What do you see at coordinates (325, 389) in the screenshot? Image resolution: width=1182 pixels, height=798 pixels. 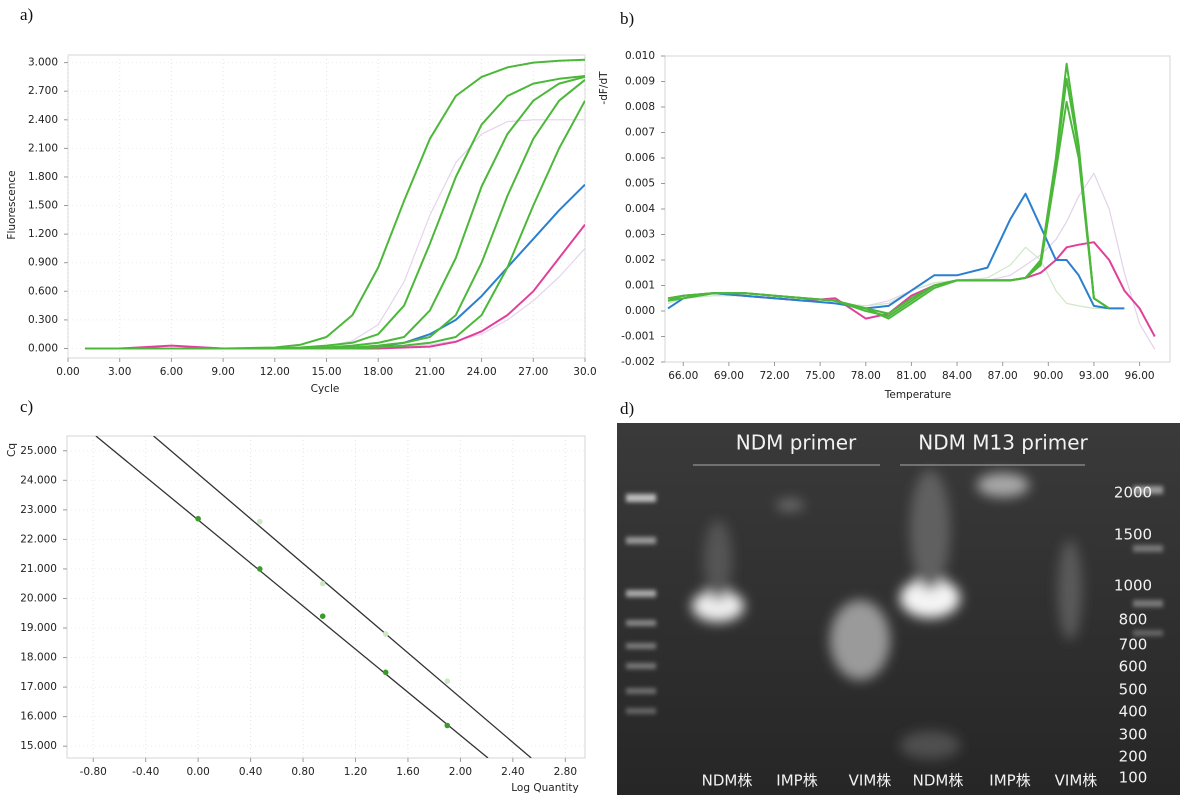 I see `x-axis-title: Cycle` at bounding box center [325, 389].